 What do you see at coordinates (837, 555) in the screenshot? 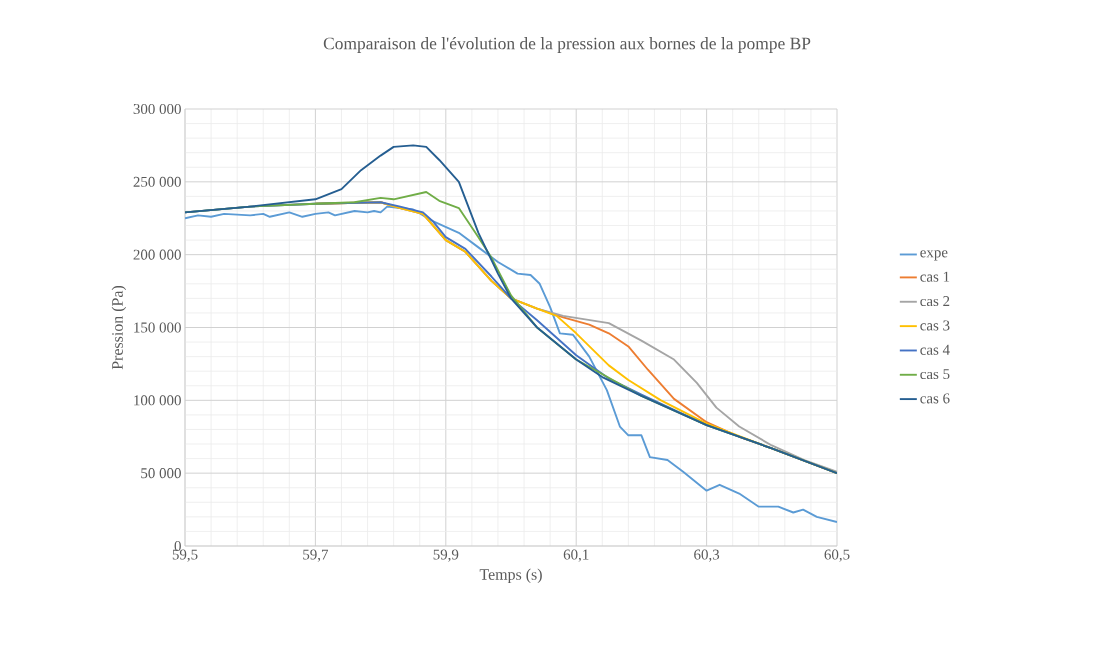
I see `x-tick-label: 60,5` at bounding box center [837, 555].